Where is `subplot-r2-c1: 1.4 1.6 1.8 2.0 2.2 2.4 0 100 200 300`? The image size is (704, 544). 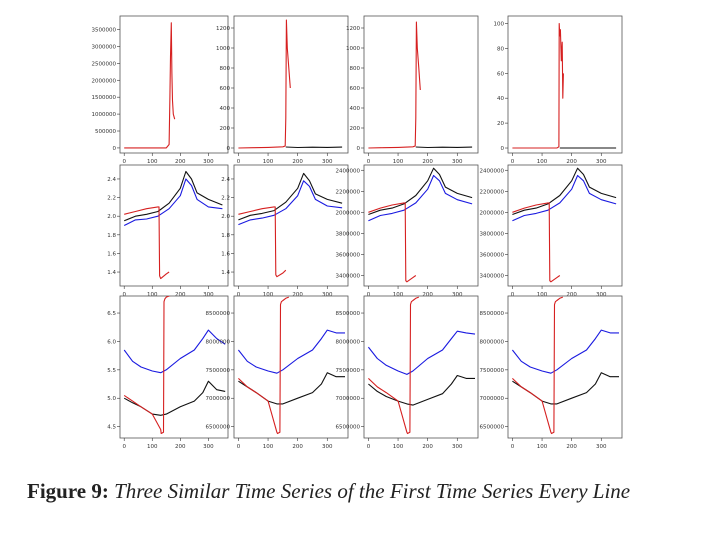
subplot-r2-c1: 1.4 1.6 1.8 2.0 2.2 2.4 0 100 200 300 is located at coordinates (168, 231).